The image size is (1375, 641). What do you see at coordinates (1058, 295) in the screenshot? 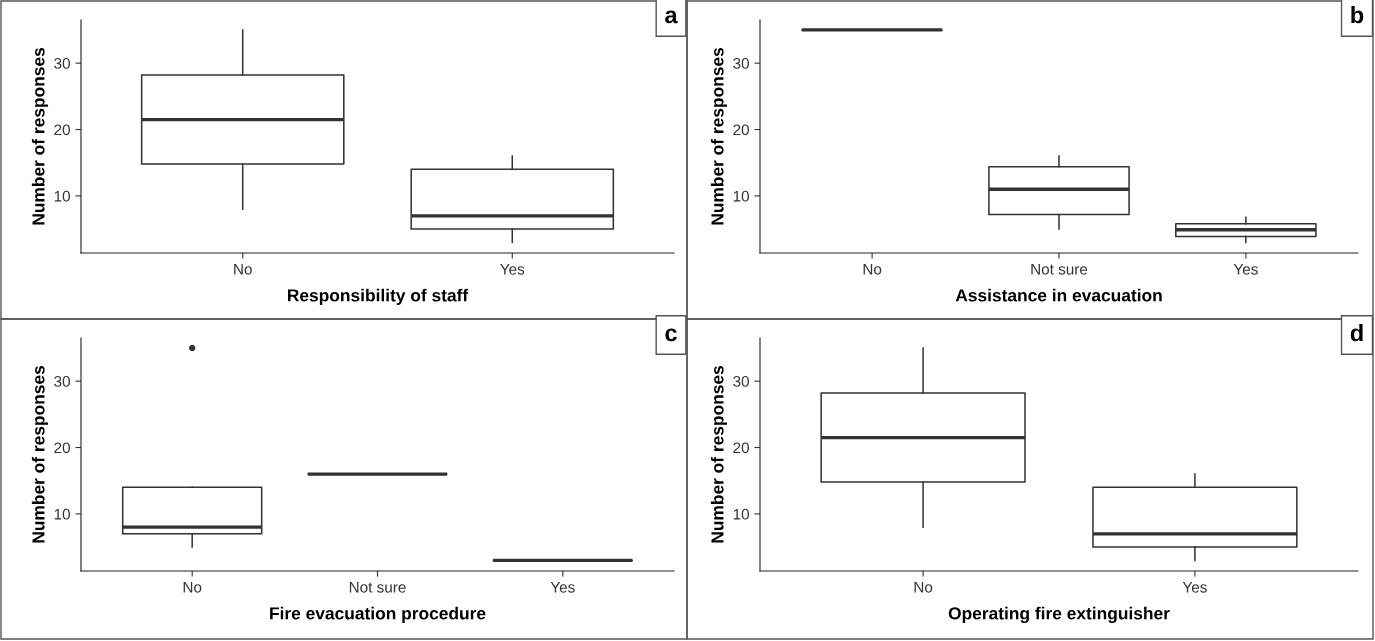
I see `x-axis-title: Assistance in evacuation` at bounding box center [1058, 295].